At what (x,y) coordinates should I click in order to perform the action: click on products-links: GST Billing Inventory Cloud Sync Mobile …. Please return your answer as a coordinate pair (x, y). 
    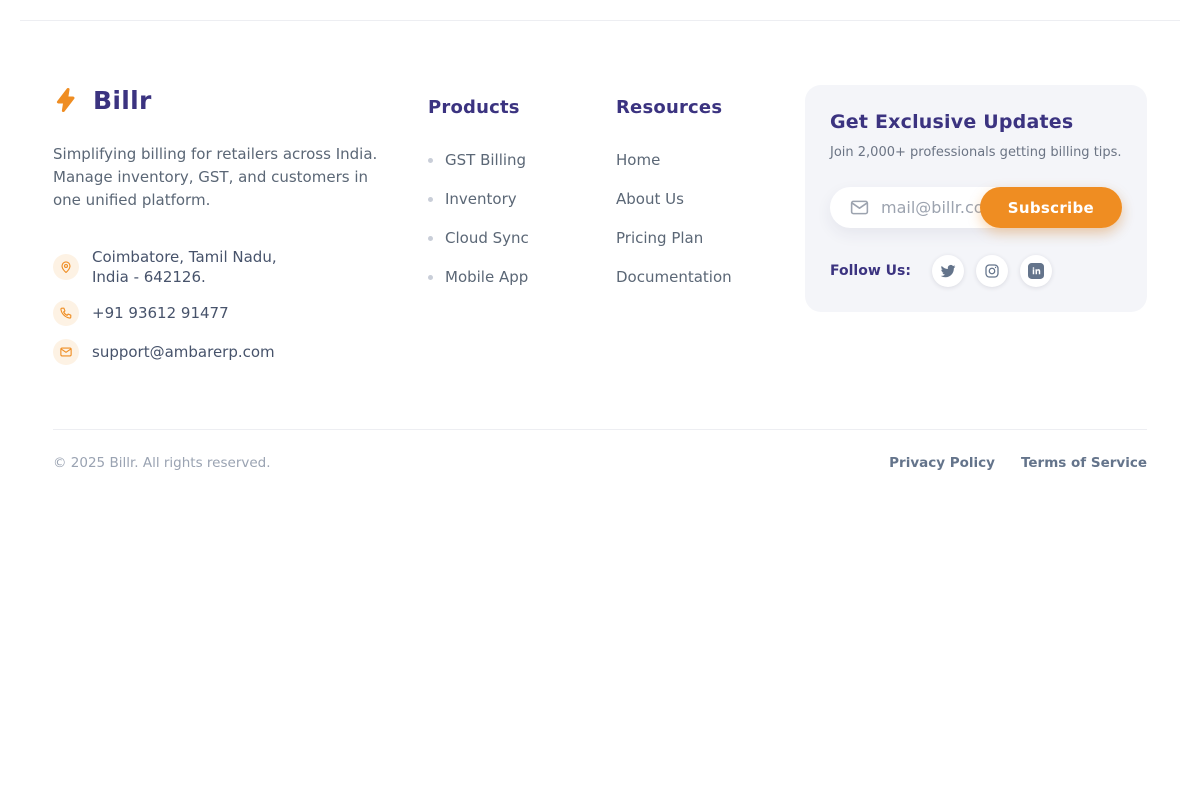
    Looking at the image, I should click on (522, 218).